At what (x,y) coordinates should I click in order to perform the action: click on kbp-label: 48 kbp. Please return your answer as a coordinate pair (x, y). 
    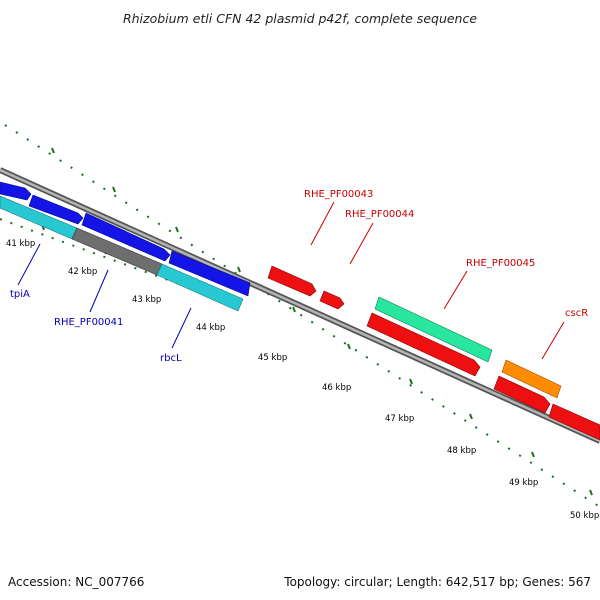
    Looking at the image, I should click on (461, 451).